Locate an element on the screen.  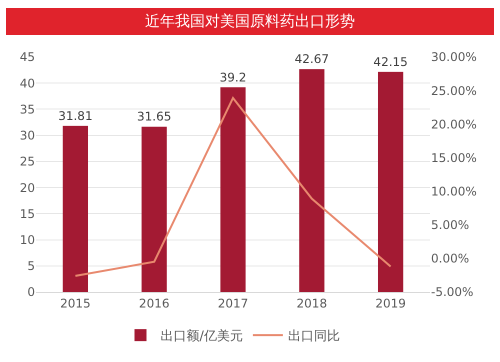
y2-tick-label: 0.00% is located at coordinates (450, 259).